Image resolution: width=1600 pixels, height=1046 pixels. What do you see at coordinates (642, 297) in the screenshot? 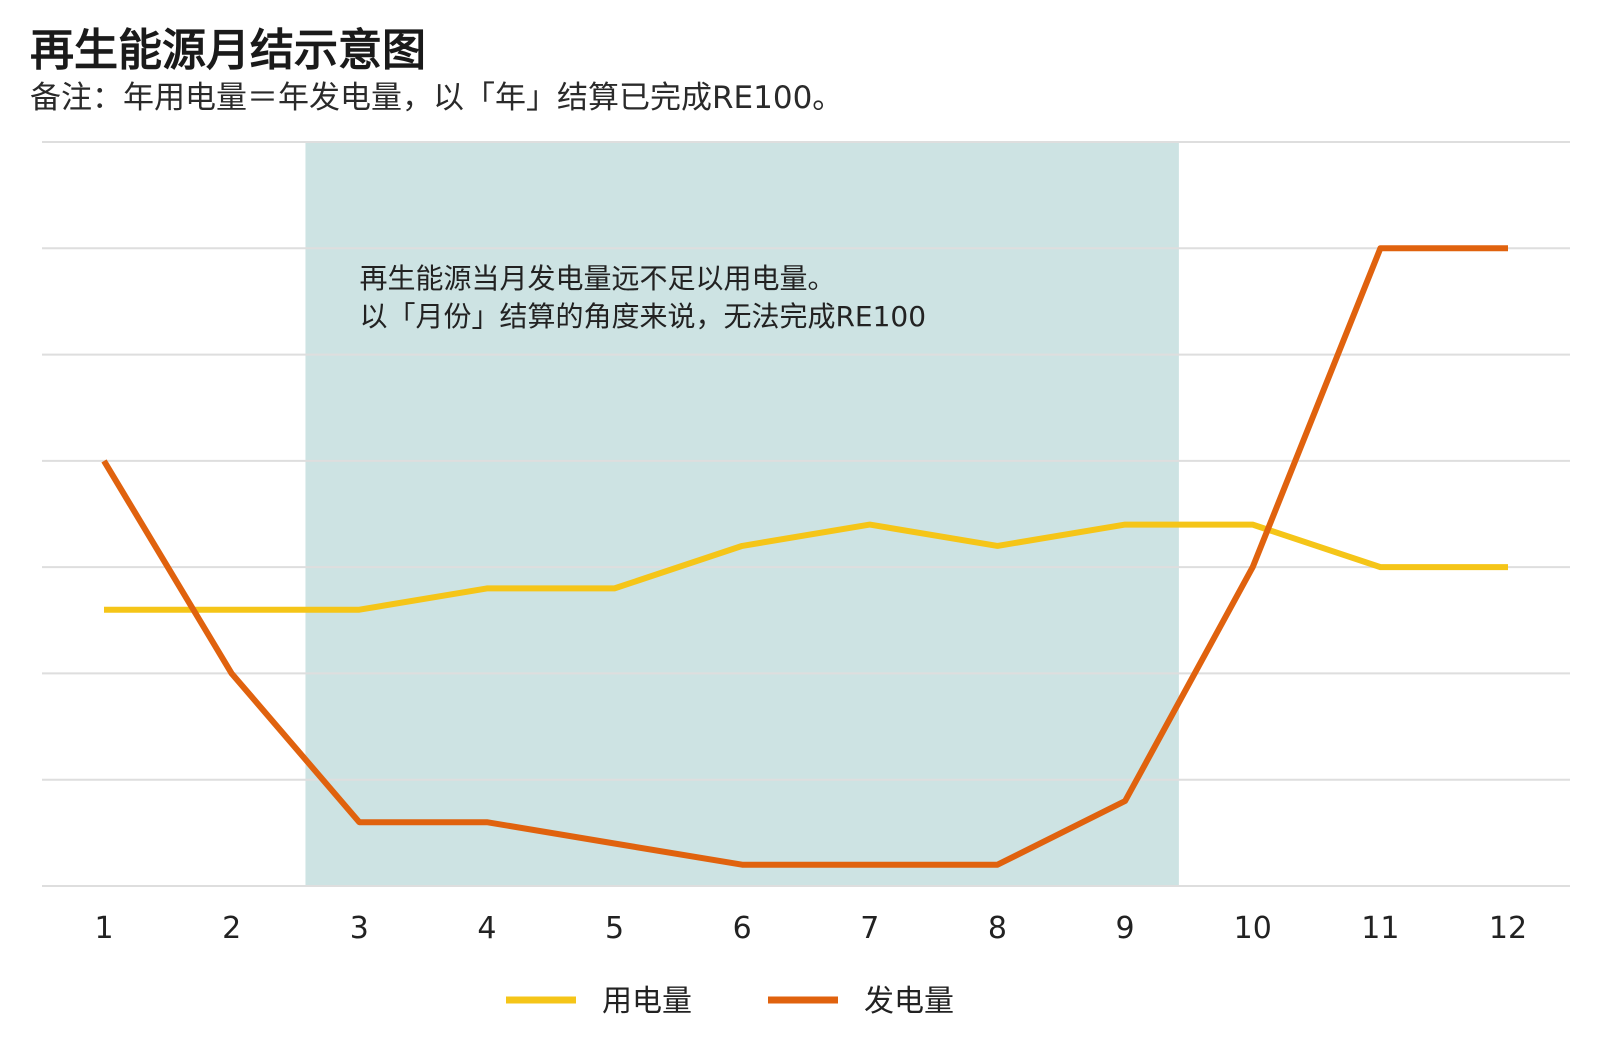
I see `highlight-note: 再生能源当月发电量远不足以用电量。以「月份」结算的角度来说，无法完成RE100` at bounding box center [642, 297].